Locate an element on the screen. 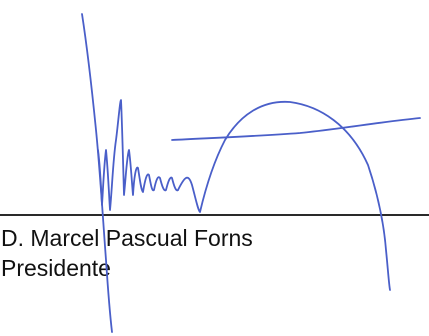 The image size is (429, 336). signature-line is located at coordinates (214, 215).